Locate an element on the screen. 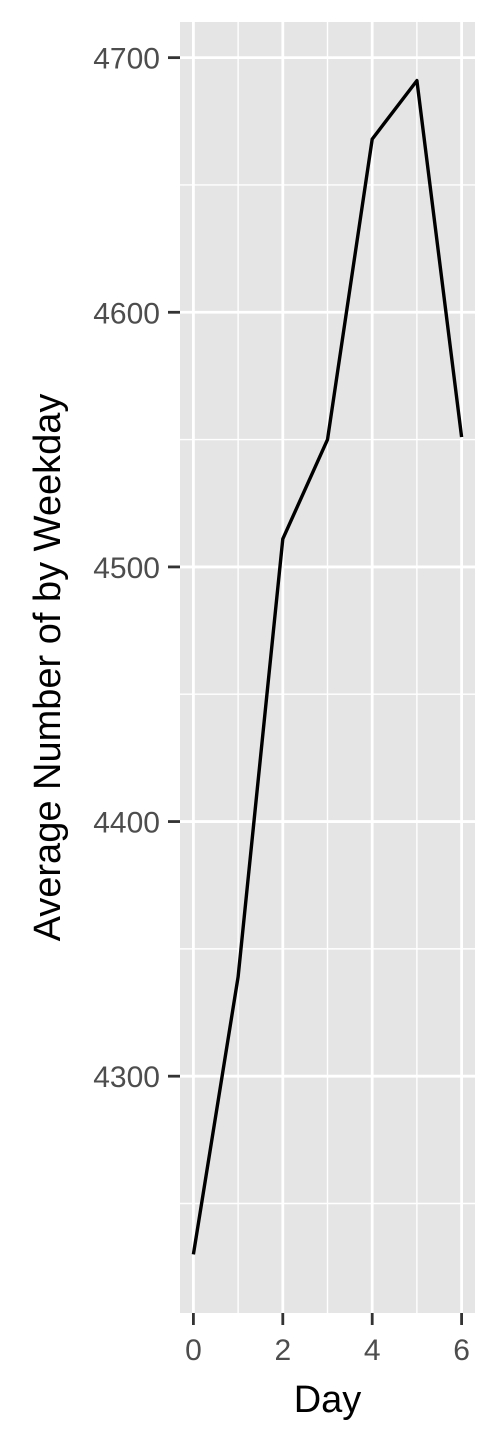  y-tick-label: 4500 is located at coordinates (126, 568).